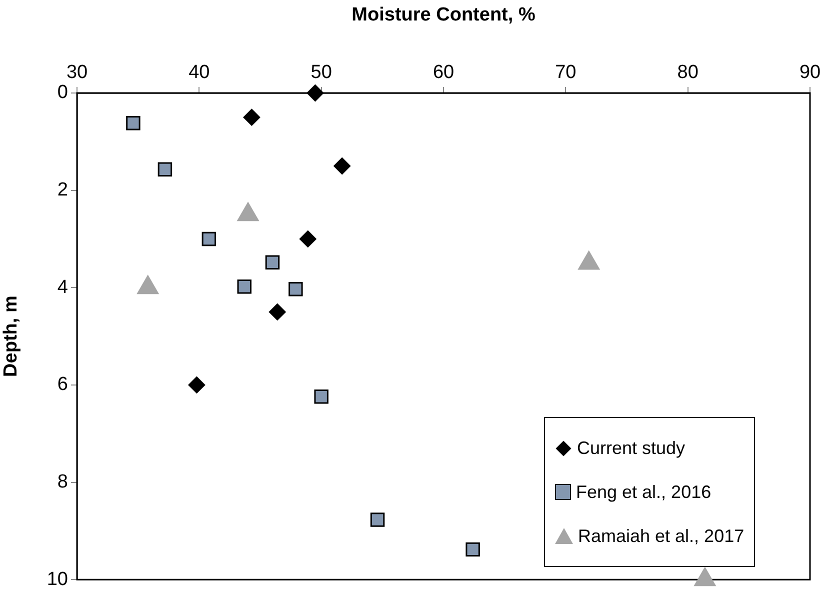 The height and width of the screenshot is (594, 826). Describe the element at coordinates (77, 72) in the screenshot. I see `x-tick-label: 30` at that location.